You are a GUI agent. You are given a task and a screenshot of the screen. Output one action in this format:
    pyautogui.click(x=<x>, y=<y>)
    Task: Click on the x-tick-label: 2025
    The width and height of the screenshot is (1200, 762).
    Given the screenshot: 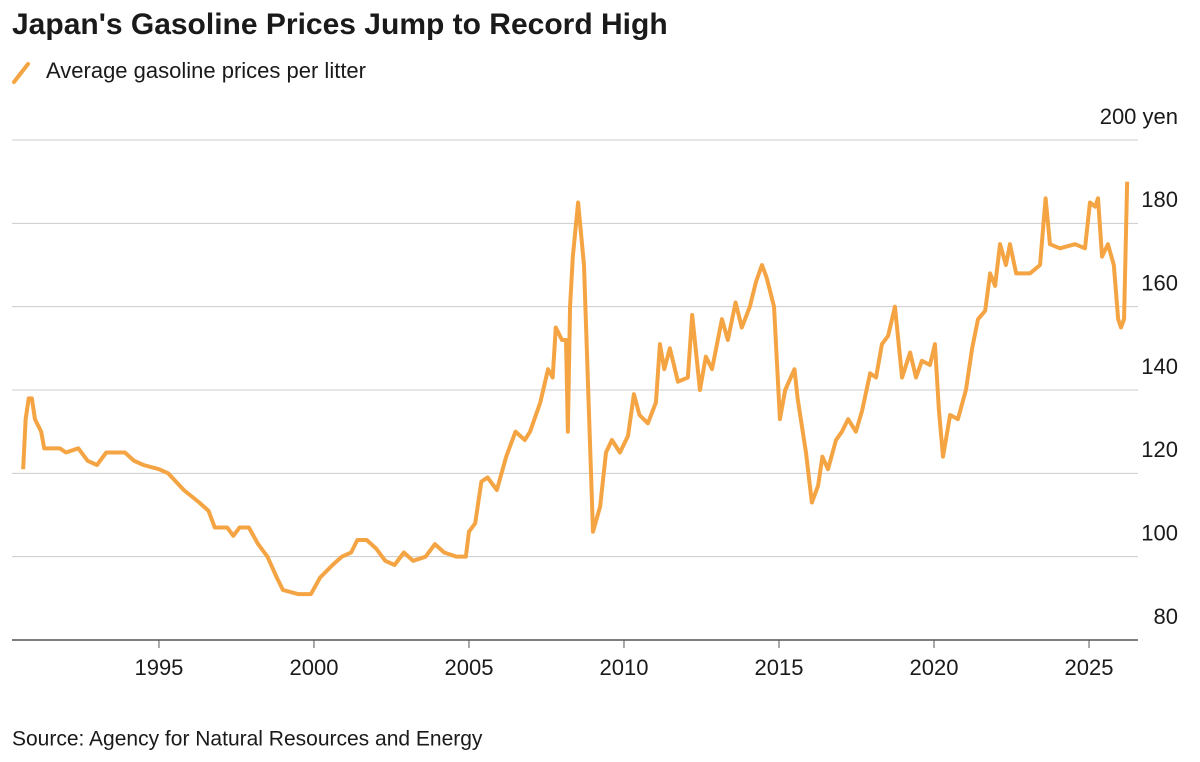 What is the action you would take?
    pyautogui.click(x=1089, y=667)
    